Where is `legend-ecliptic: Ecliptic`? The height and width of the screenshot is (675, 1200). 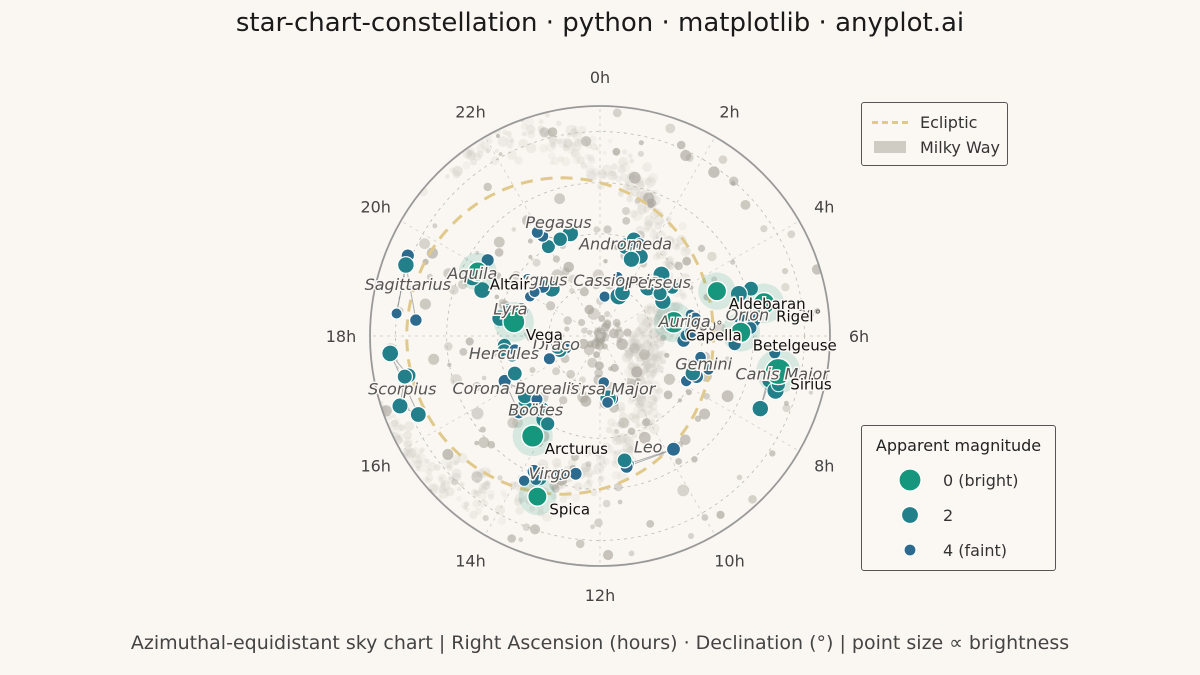 legend-ecliptic: Ecliptic is located at coordinates (919, 122).